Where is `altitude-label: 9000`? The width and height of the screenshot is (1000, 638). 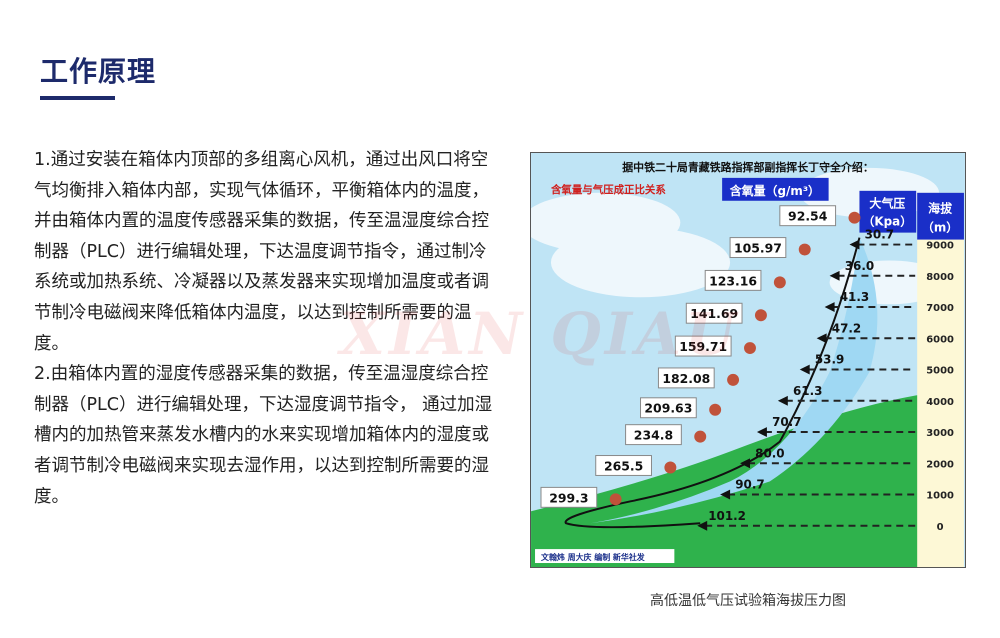
altitude-label: 9000 is located at coordinates (940, 246).